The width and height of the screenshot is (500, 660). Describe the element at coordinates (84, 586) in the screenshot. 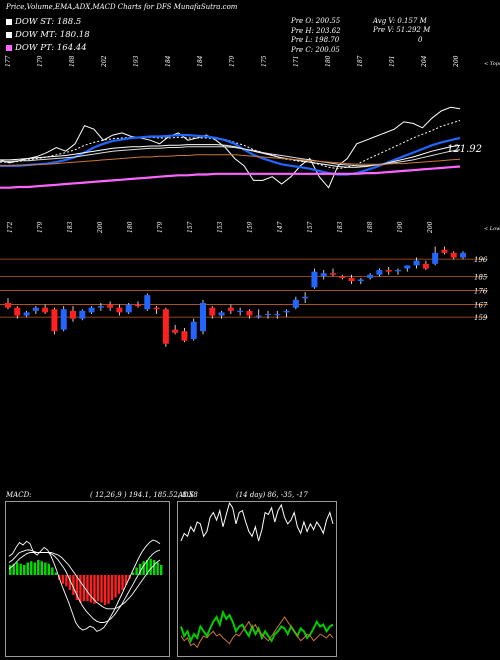

I see `macd-line` at that location.